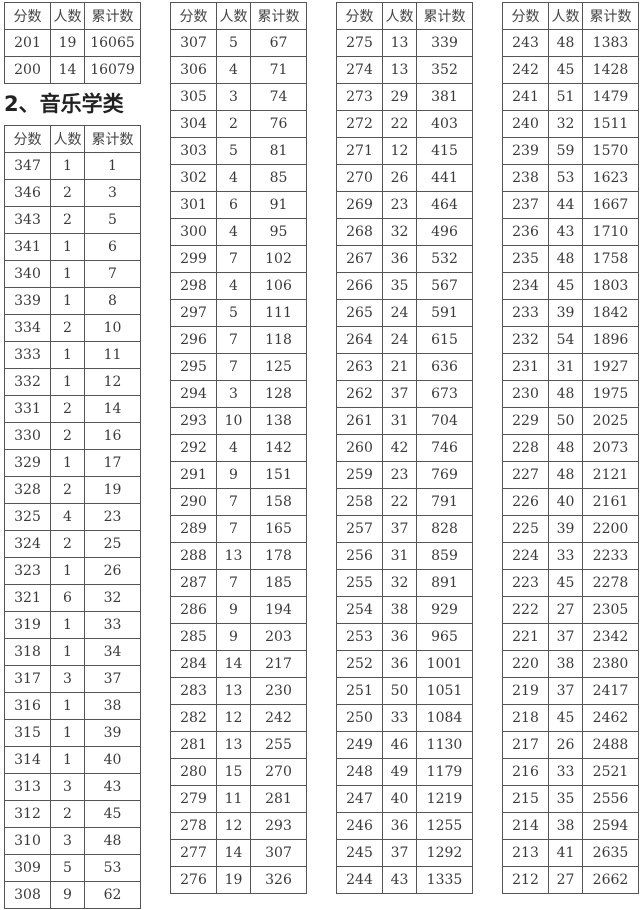 This screenshot has height=910, width=640. Describe the element at coordinates (278, 880) in the screenshot. I see `cumulative-cell: 326` at that location.